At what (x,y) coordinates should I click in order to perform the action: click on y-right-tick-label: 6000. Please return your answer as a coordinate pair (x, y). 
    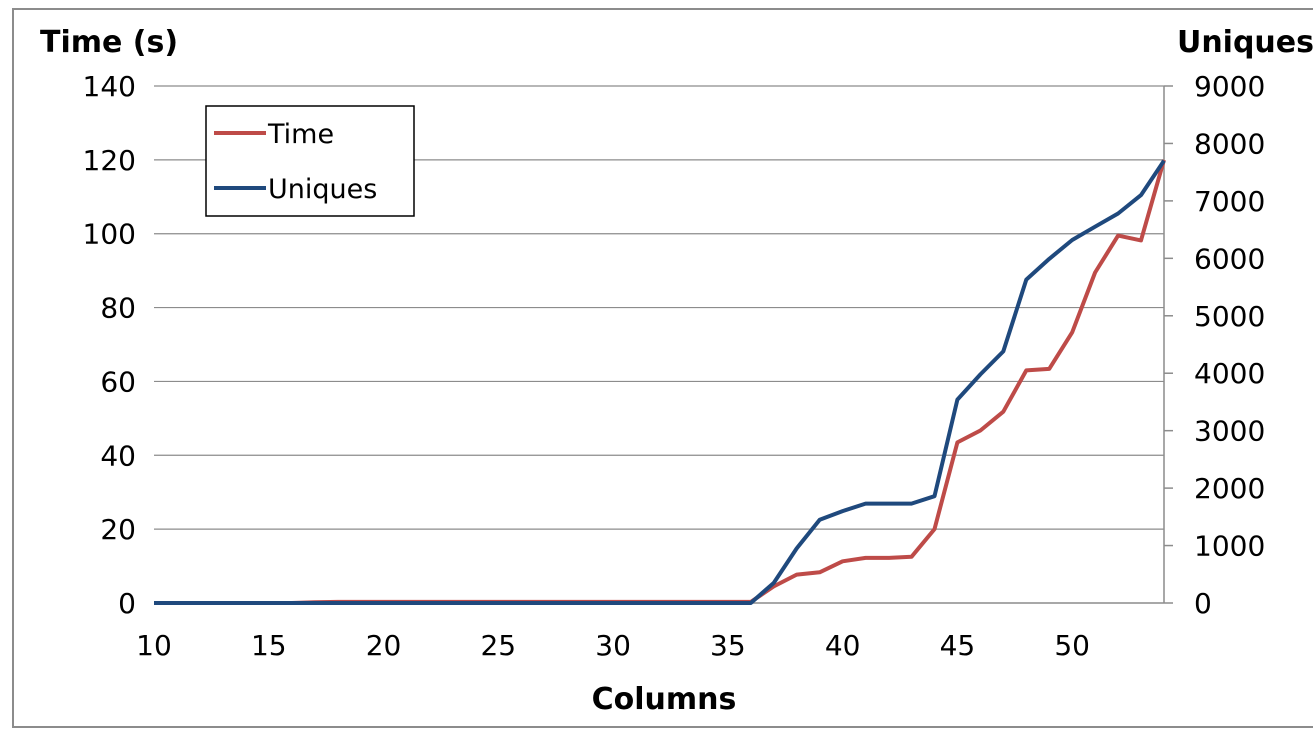
    Looking at the image, I should click on (1229, 258).